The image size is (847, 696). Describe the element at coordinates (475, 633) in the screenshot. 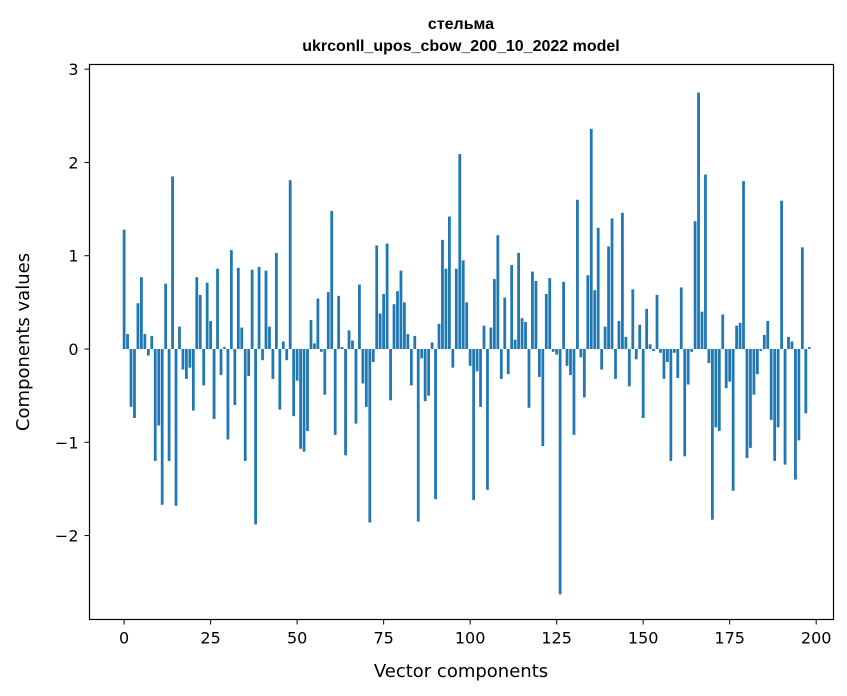

I see `x-axis-ticks: 0 25 50 75 100 125 150 175 200` at that location.